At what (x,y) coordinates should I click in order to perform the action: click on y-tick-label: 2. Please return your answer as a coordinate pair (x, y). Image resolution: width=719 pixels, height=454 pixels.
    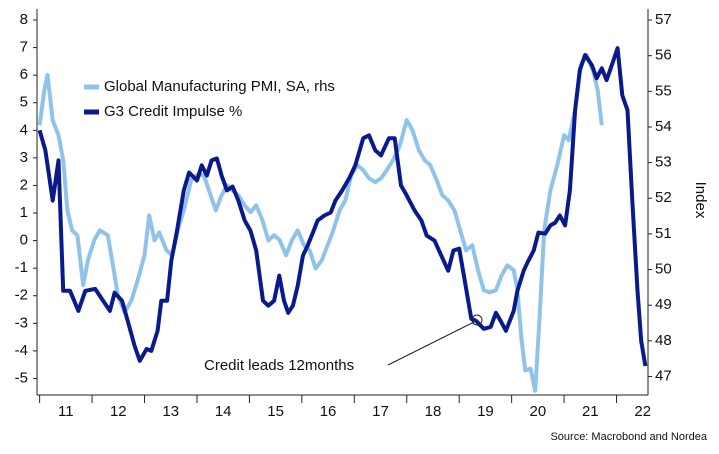
    Looking at the image, I should click on (24, 184).